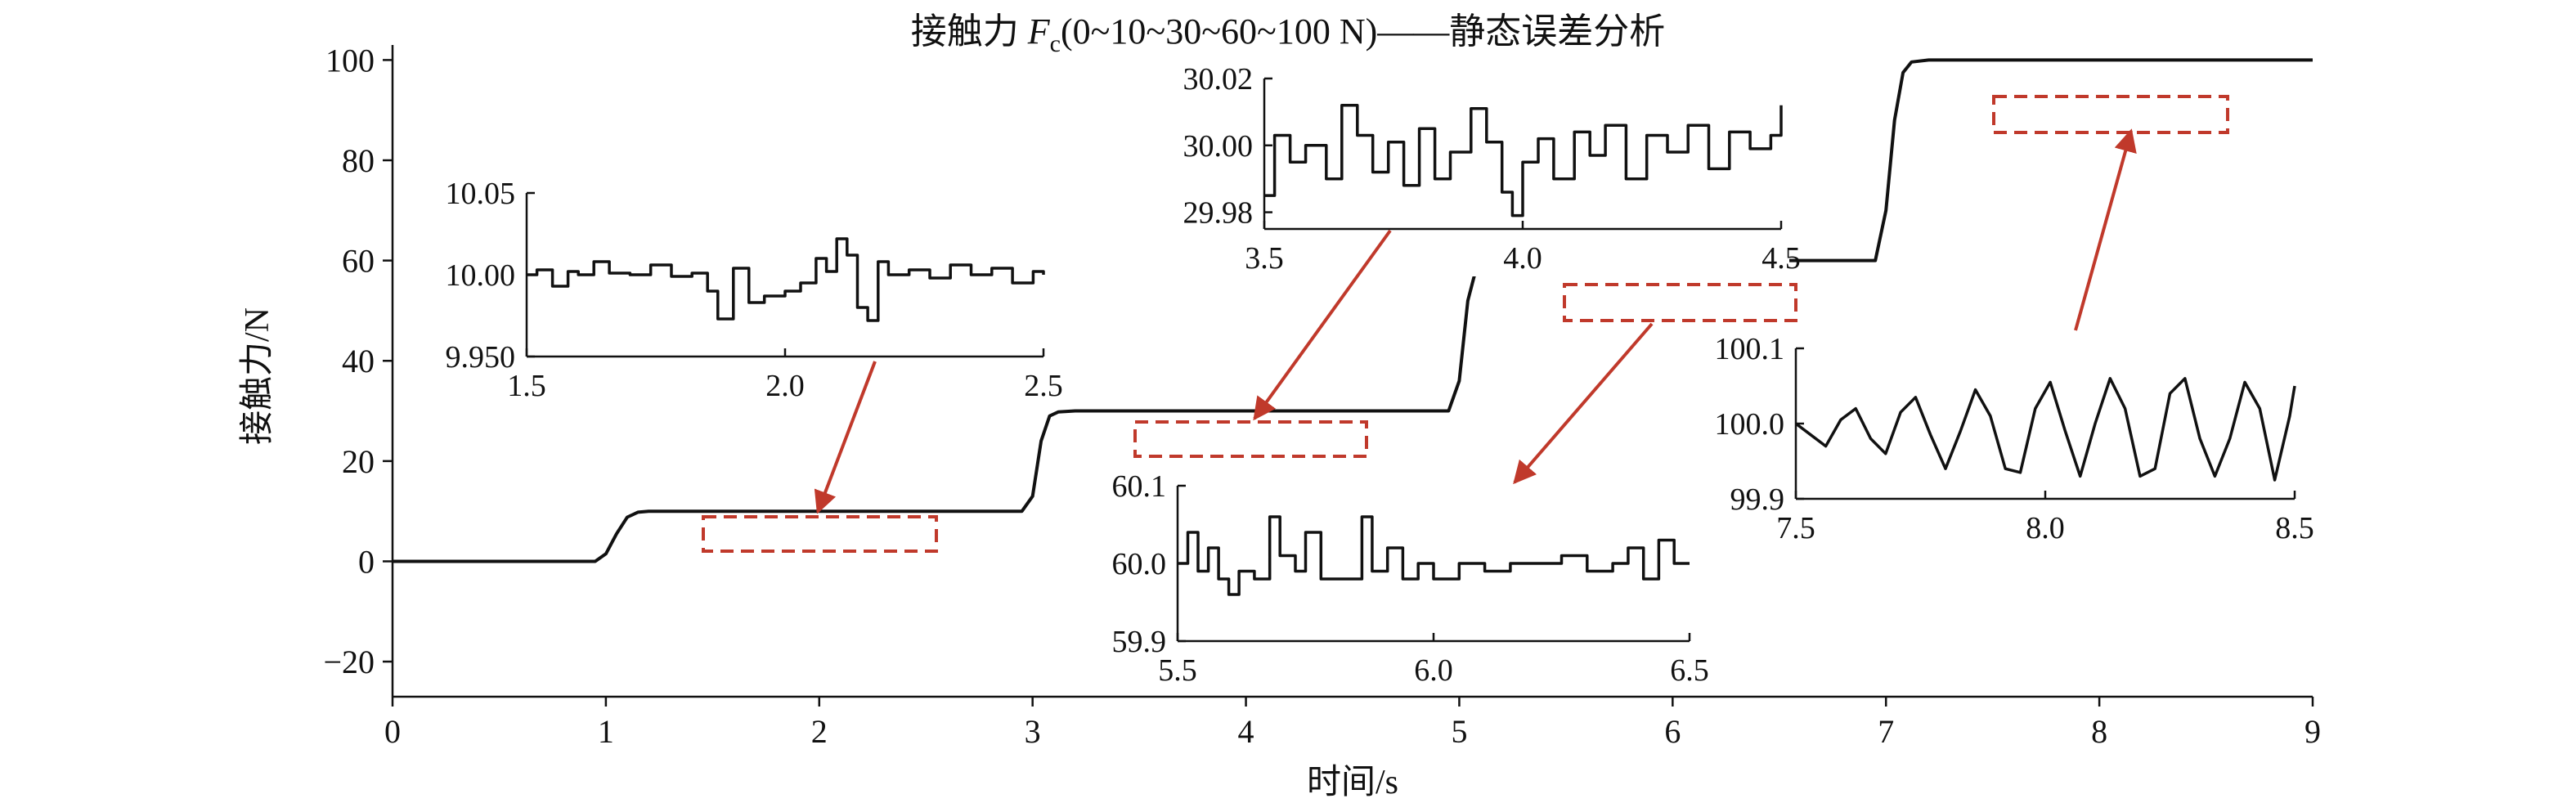  What do you see at coordinates (1055, 43) in the screenshot?
I see `title-subscript: c` at bounding box center [1055, 43].